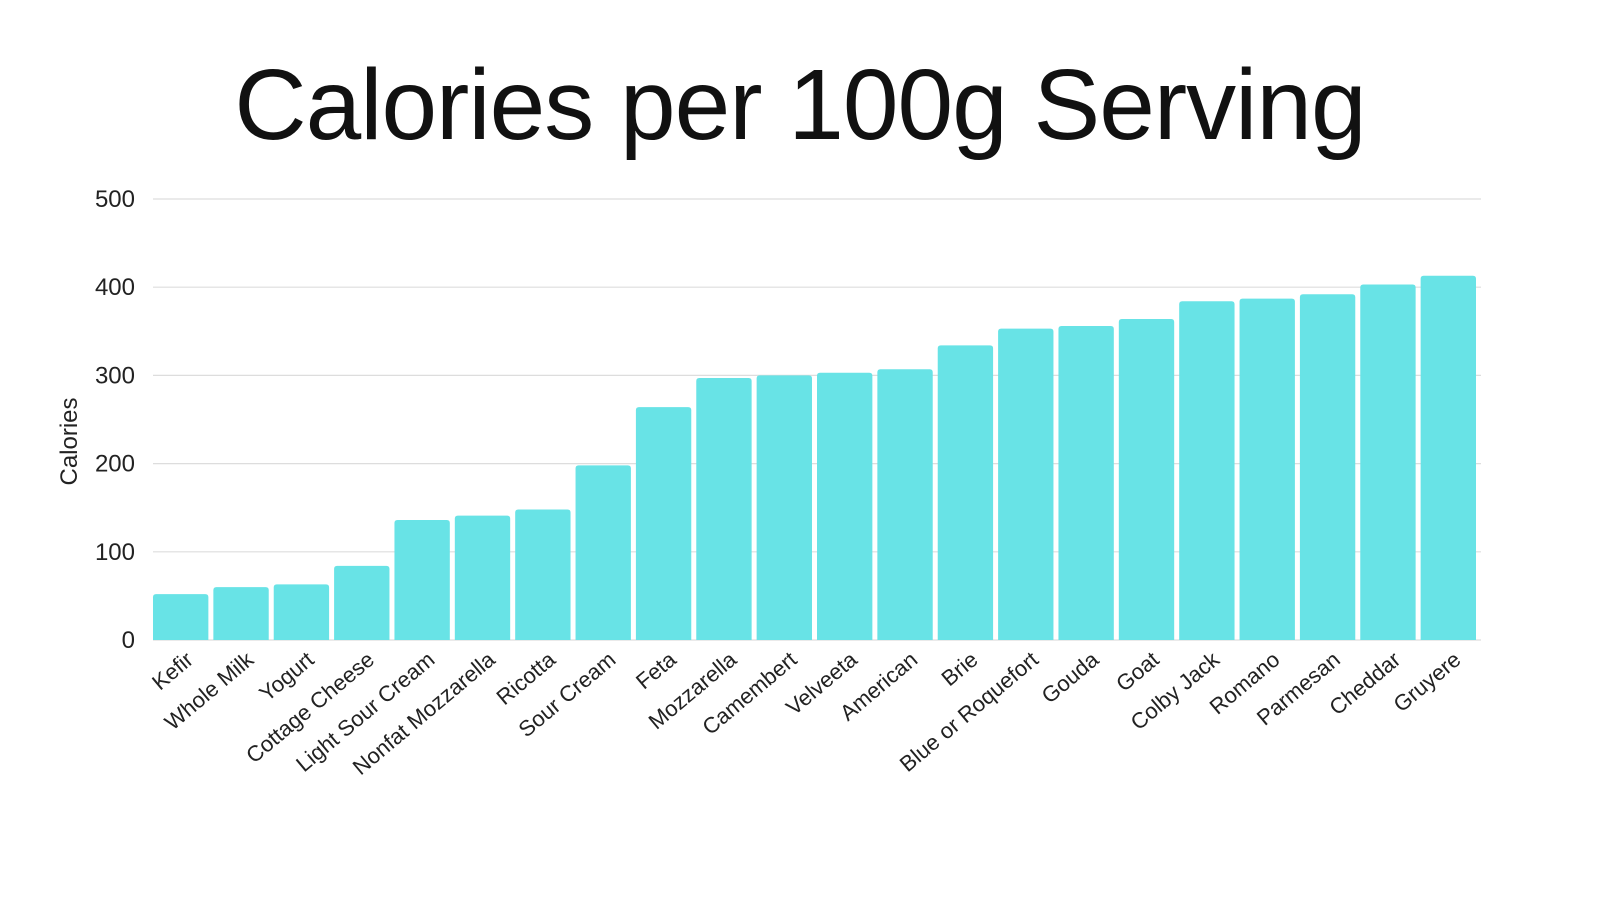 This screenshot has height=900, width=1600. Describe the element at coordinates (69, 441) in the screenshot. I see `y-axis-label: Calories` at that location.